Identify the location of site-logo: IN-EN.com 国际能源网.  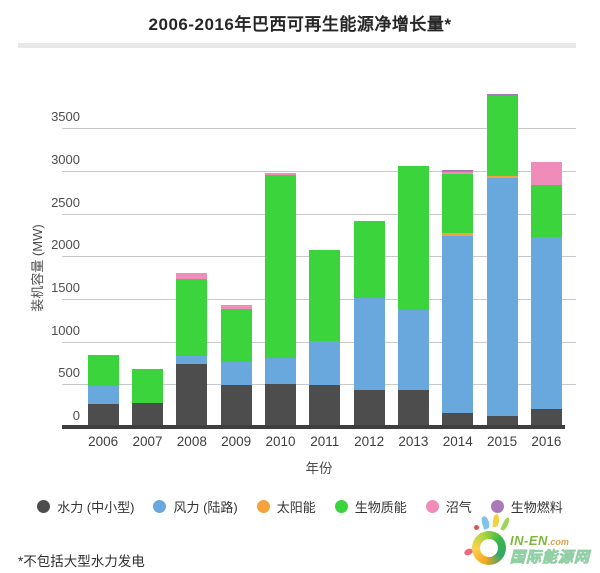
(528, 542).